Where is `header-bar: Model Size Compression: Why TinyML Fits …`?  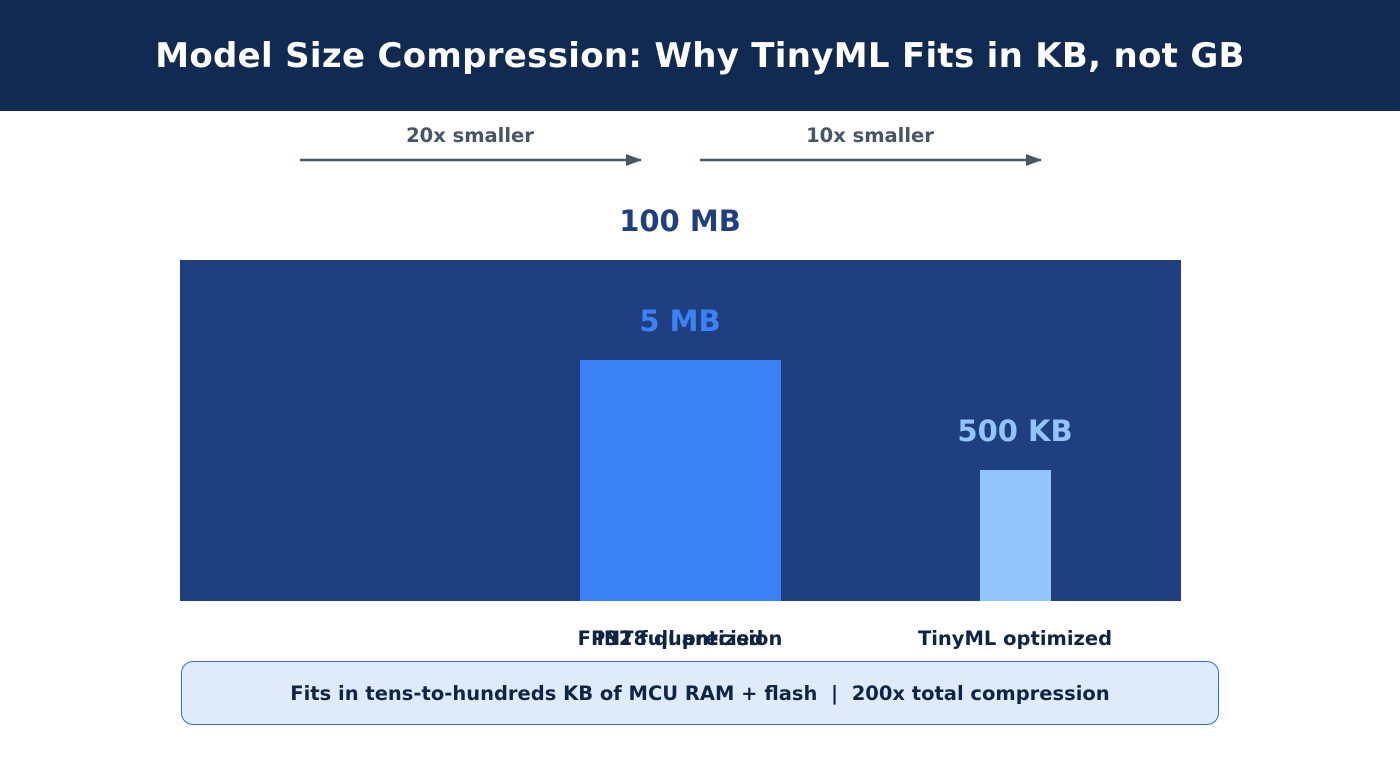 header-bar: Model Size Compression: Why TinyML Fits … is located at coordinates (700, 55).